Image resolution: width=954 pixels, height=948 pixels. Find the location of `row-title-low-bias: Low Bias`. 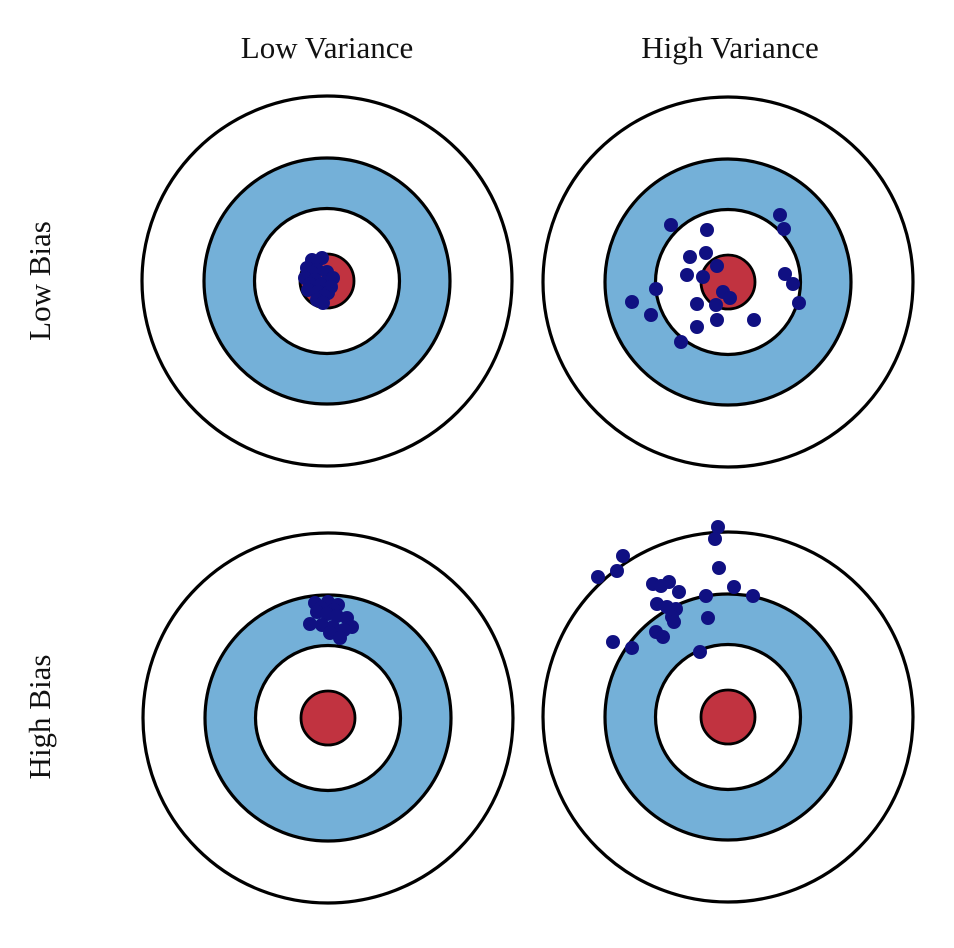

row-title-low-bias: Low Bias is located at coordinates (39, 281).